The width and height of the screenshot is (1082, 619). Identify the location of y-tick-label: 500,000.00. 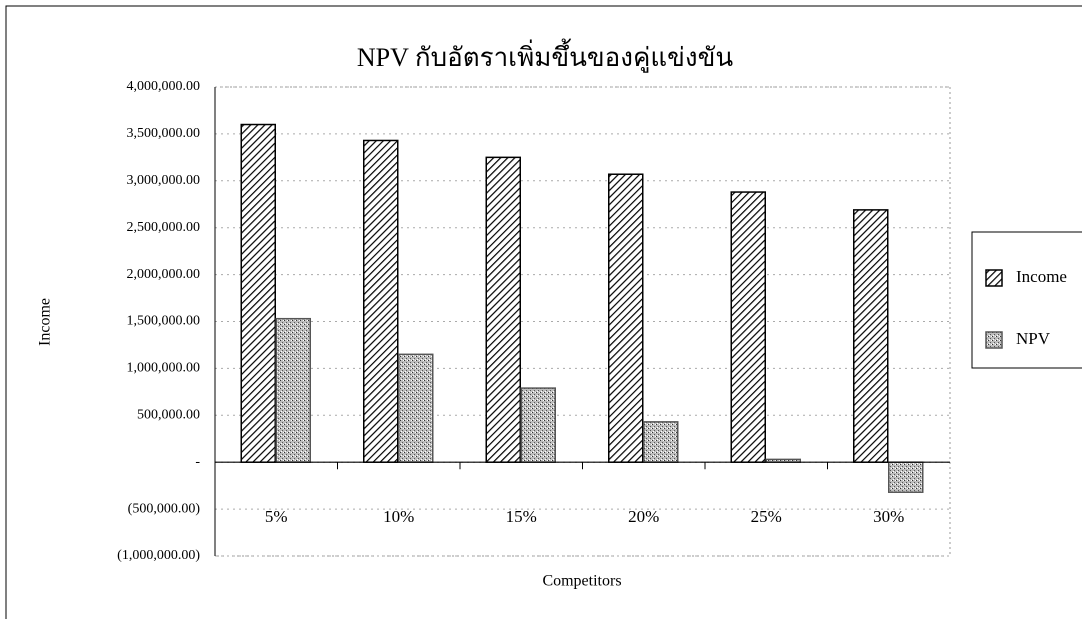
(168, 415).